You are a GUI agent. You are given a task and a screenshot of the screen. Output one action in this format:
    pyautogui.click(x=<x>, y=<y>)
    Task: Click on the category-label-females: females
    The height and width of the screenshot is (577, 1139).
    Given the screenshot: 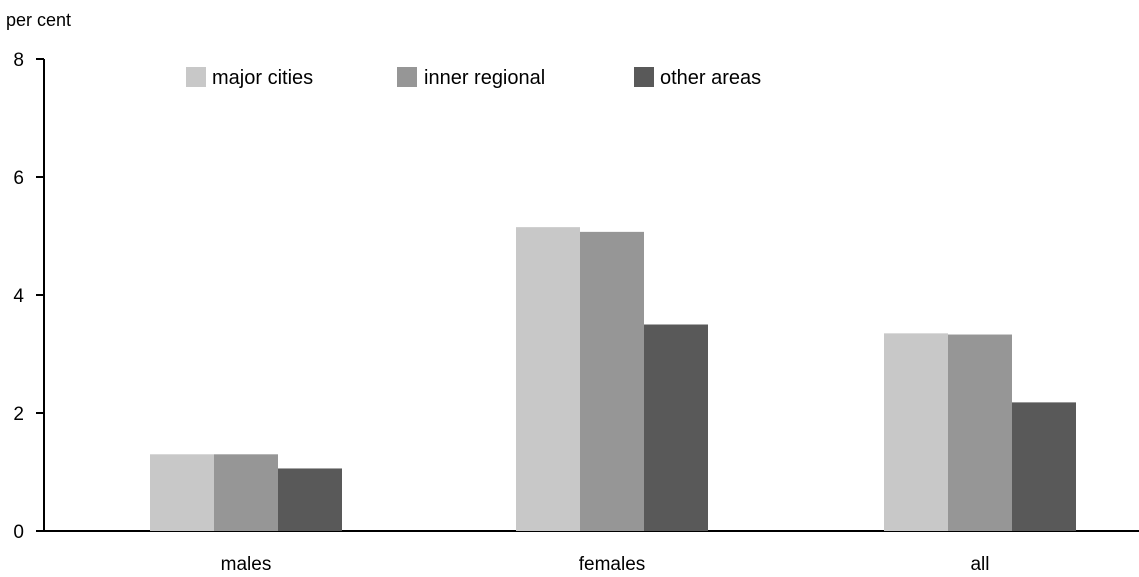 What is the action you would take?
    pyautogui.click(x=612, y=564)
    